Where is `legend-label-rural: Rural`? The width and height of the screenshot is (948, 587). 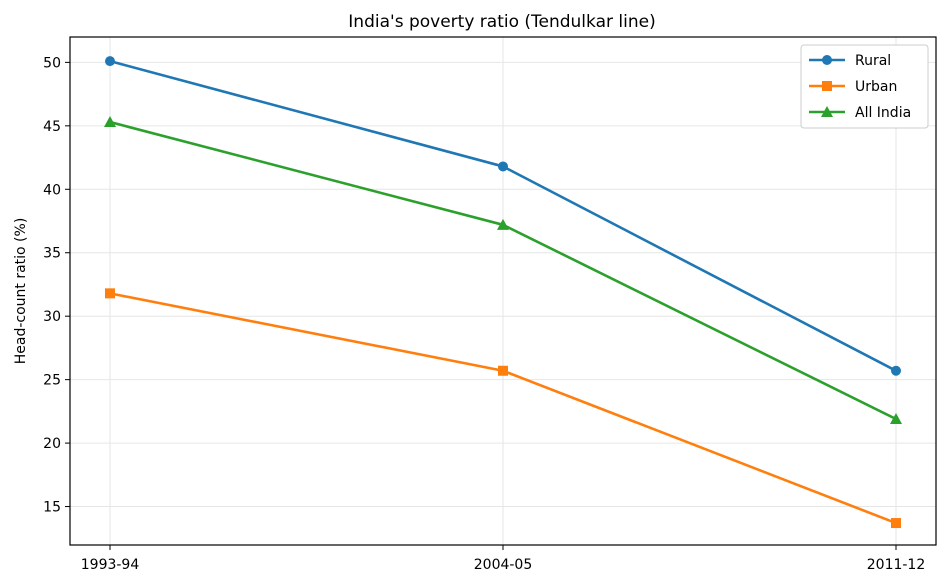
legend-label-rural: Rural is located at coordinates (873, 61).